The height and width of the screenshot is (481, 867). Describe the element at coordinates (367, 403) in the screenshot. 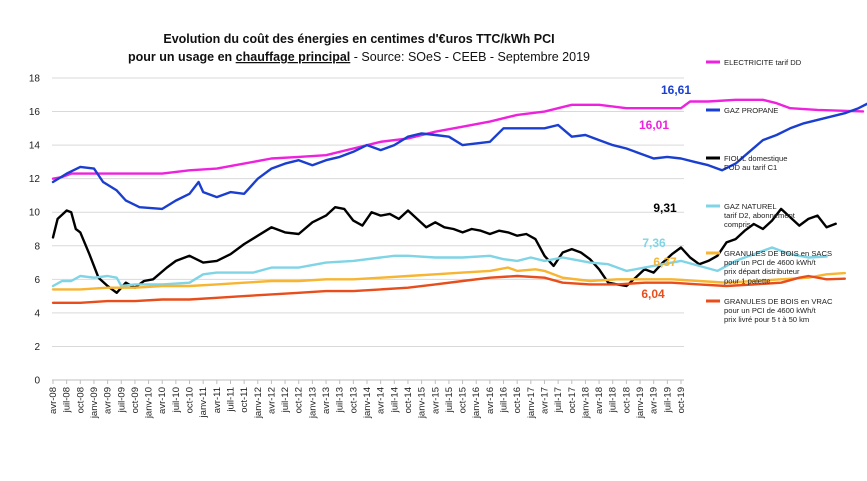

I see `x-tick-label: janv-14` at that location.